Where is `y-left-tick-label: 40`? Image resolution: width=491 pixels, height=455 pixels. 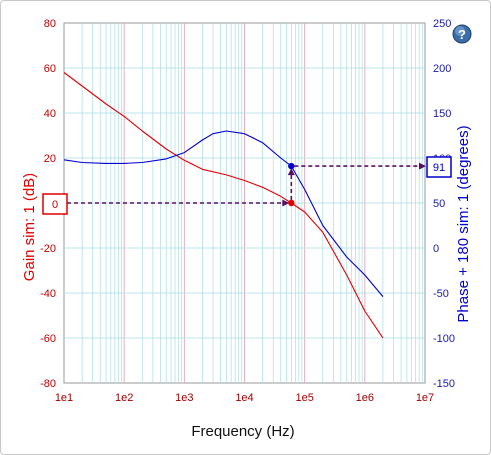 y-left-tick-label: 40 is located at coordinates (50, 114).